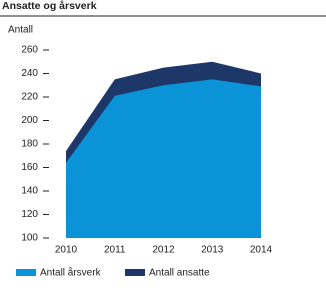 This screenshot has width=326, height=293. Describe the element at coordinates (71, 273) in the screenshot. I see `legend-label: Antall årsverk` at that location.